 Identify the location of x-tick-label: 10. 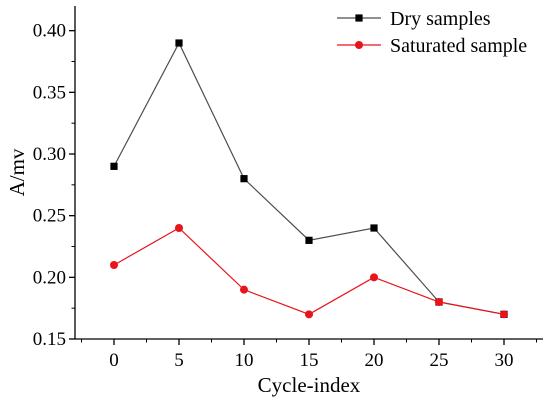
(244, 360).